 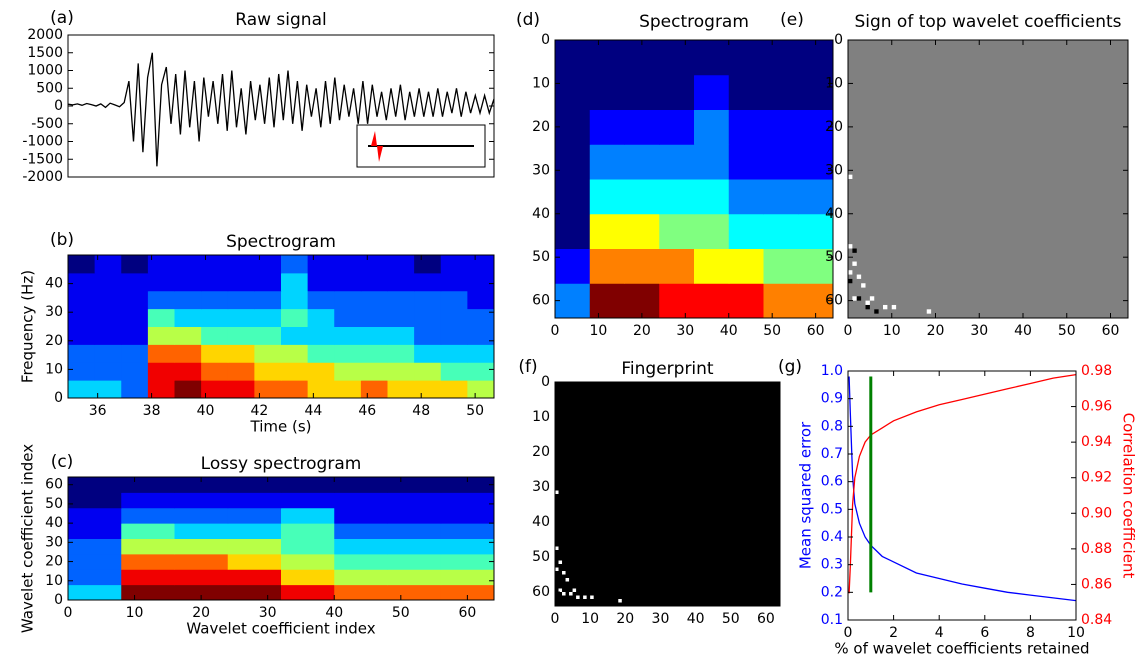 I want to click on y-tick-label: 2000, so click(x=45, y=35).